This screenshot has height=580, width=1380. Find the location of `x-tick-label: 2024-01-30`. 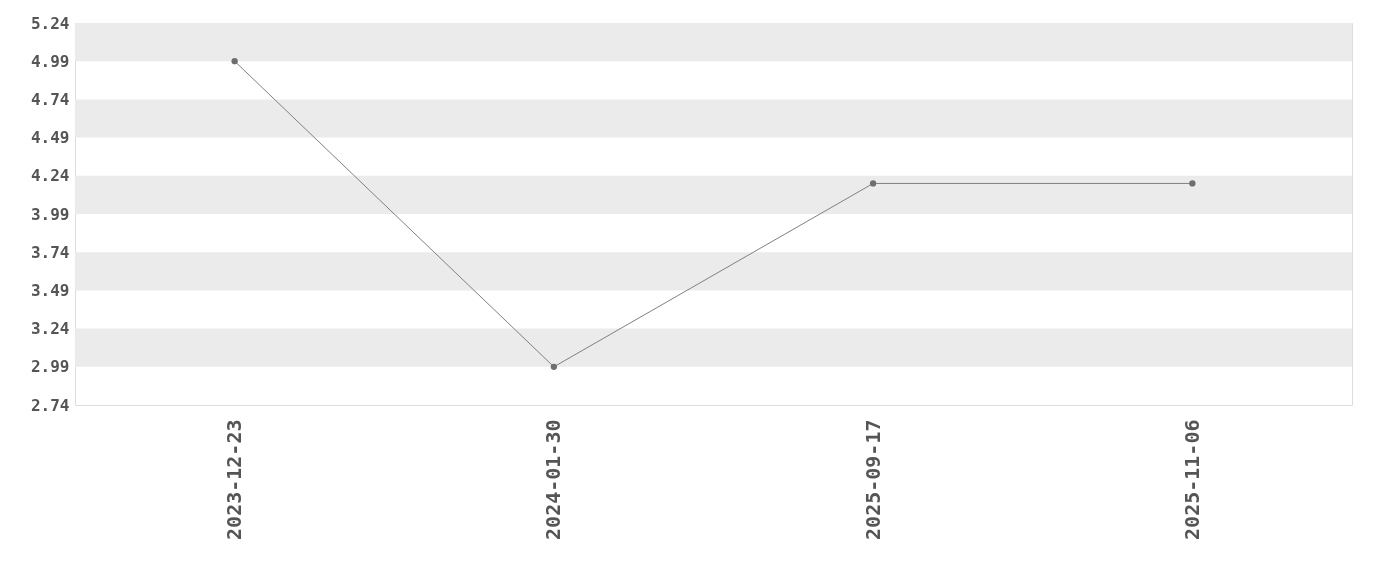

x-tick-label: 2024-01-30 is located at coordinates (553, 479).